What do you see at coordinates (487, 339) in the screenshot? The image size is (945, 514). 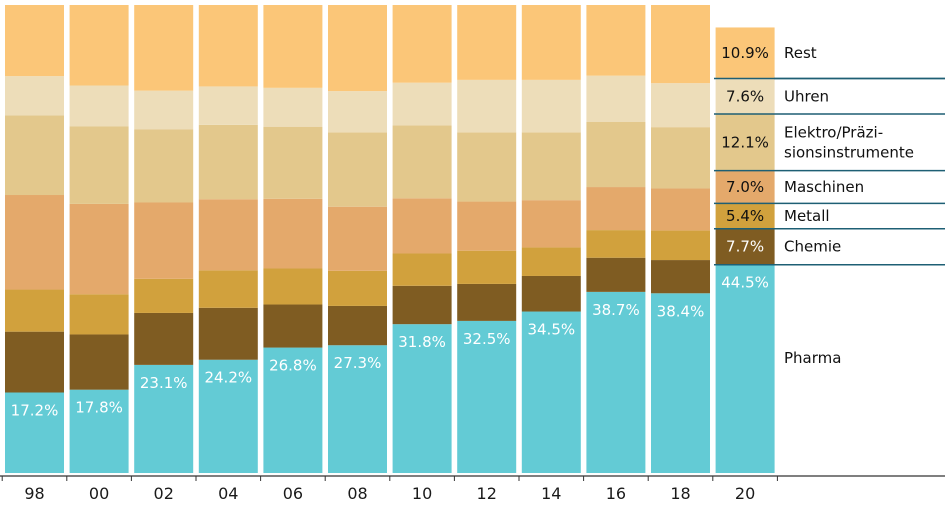 I see `value-label: 32.5%` at bounding box center [487, 339].